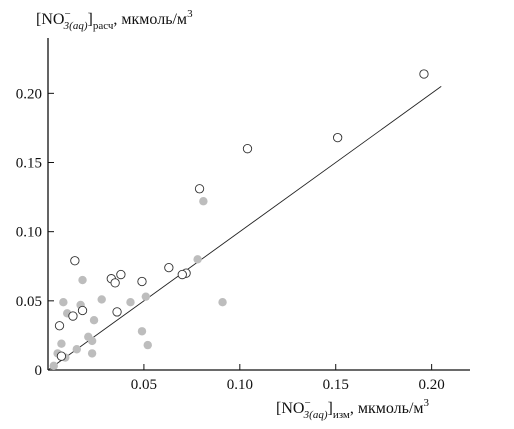 The height and width of the screenshot is (429, 514). What do you see at coordinates (336, 385) in the screenshot?
I see `x-tick-label: 0.15` at bounding box center [336, 385].